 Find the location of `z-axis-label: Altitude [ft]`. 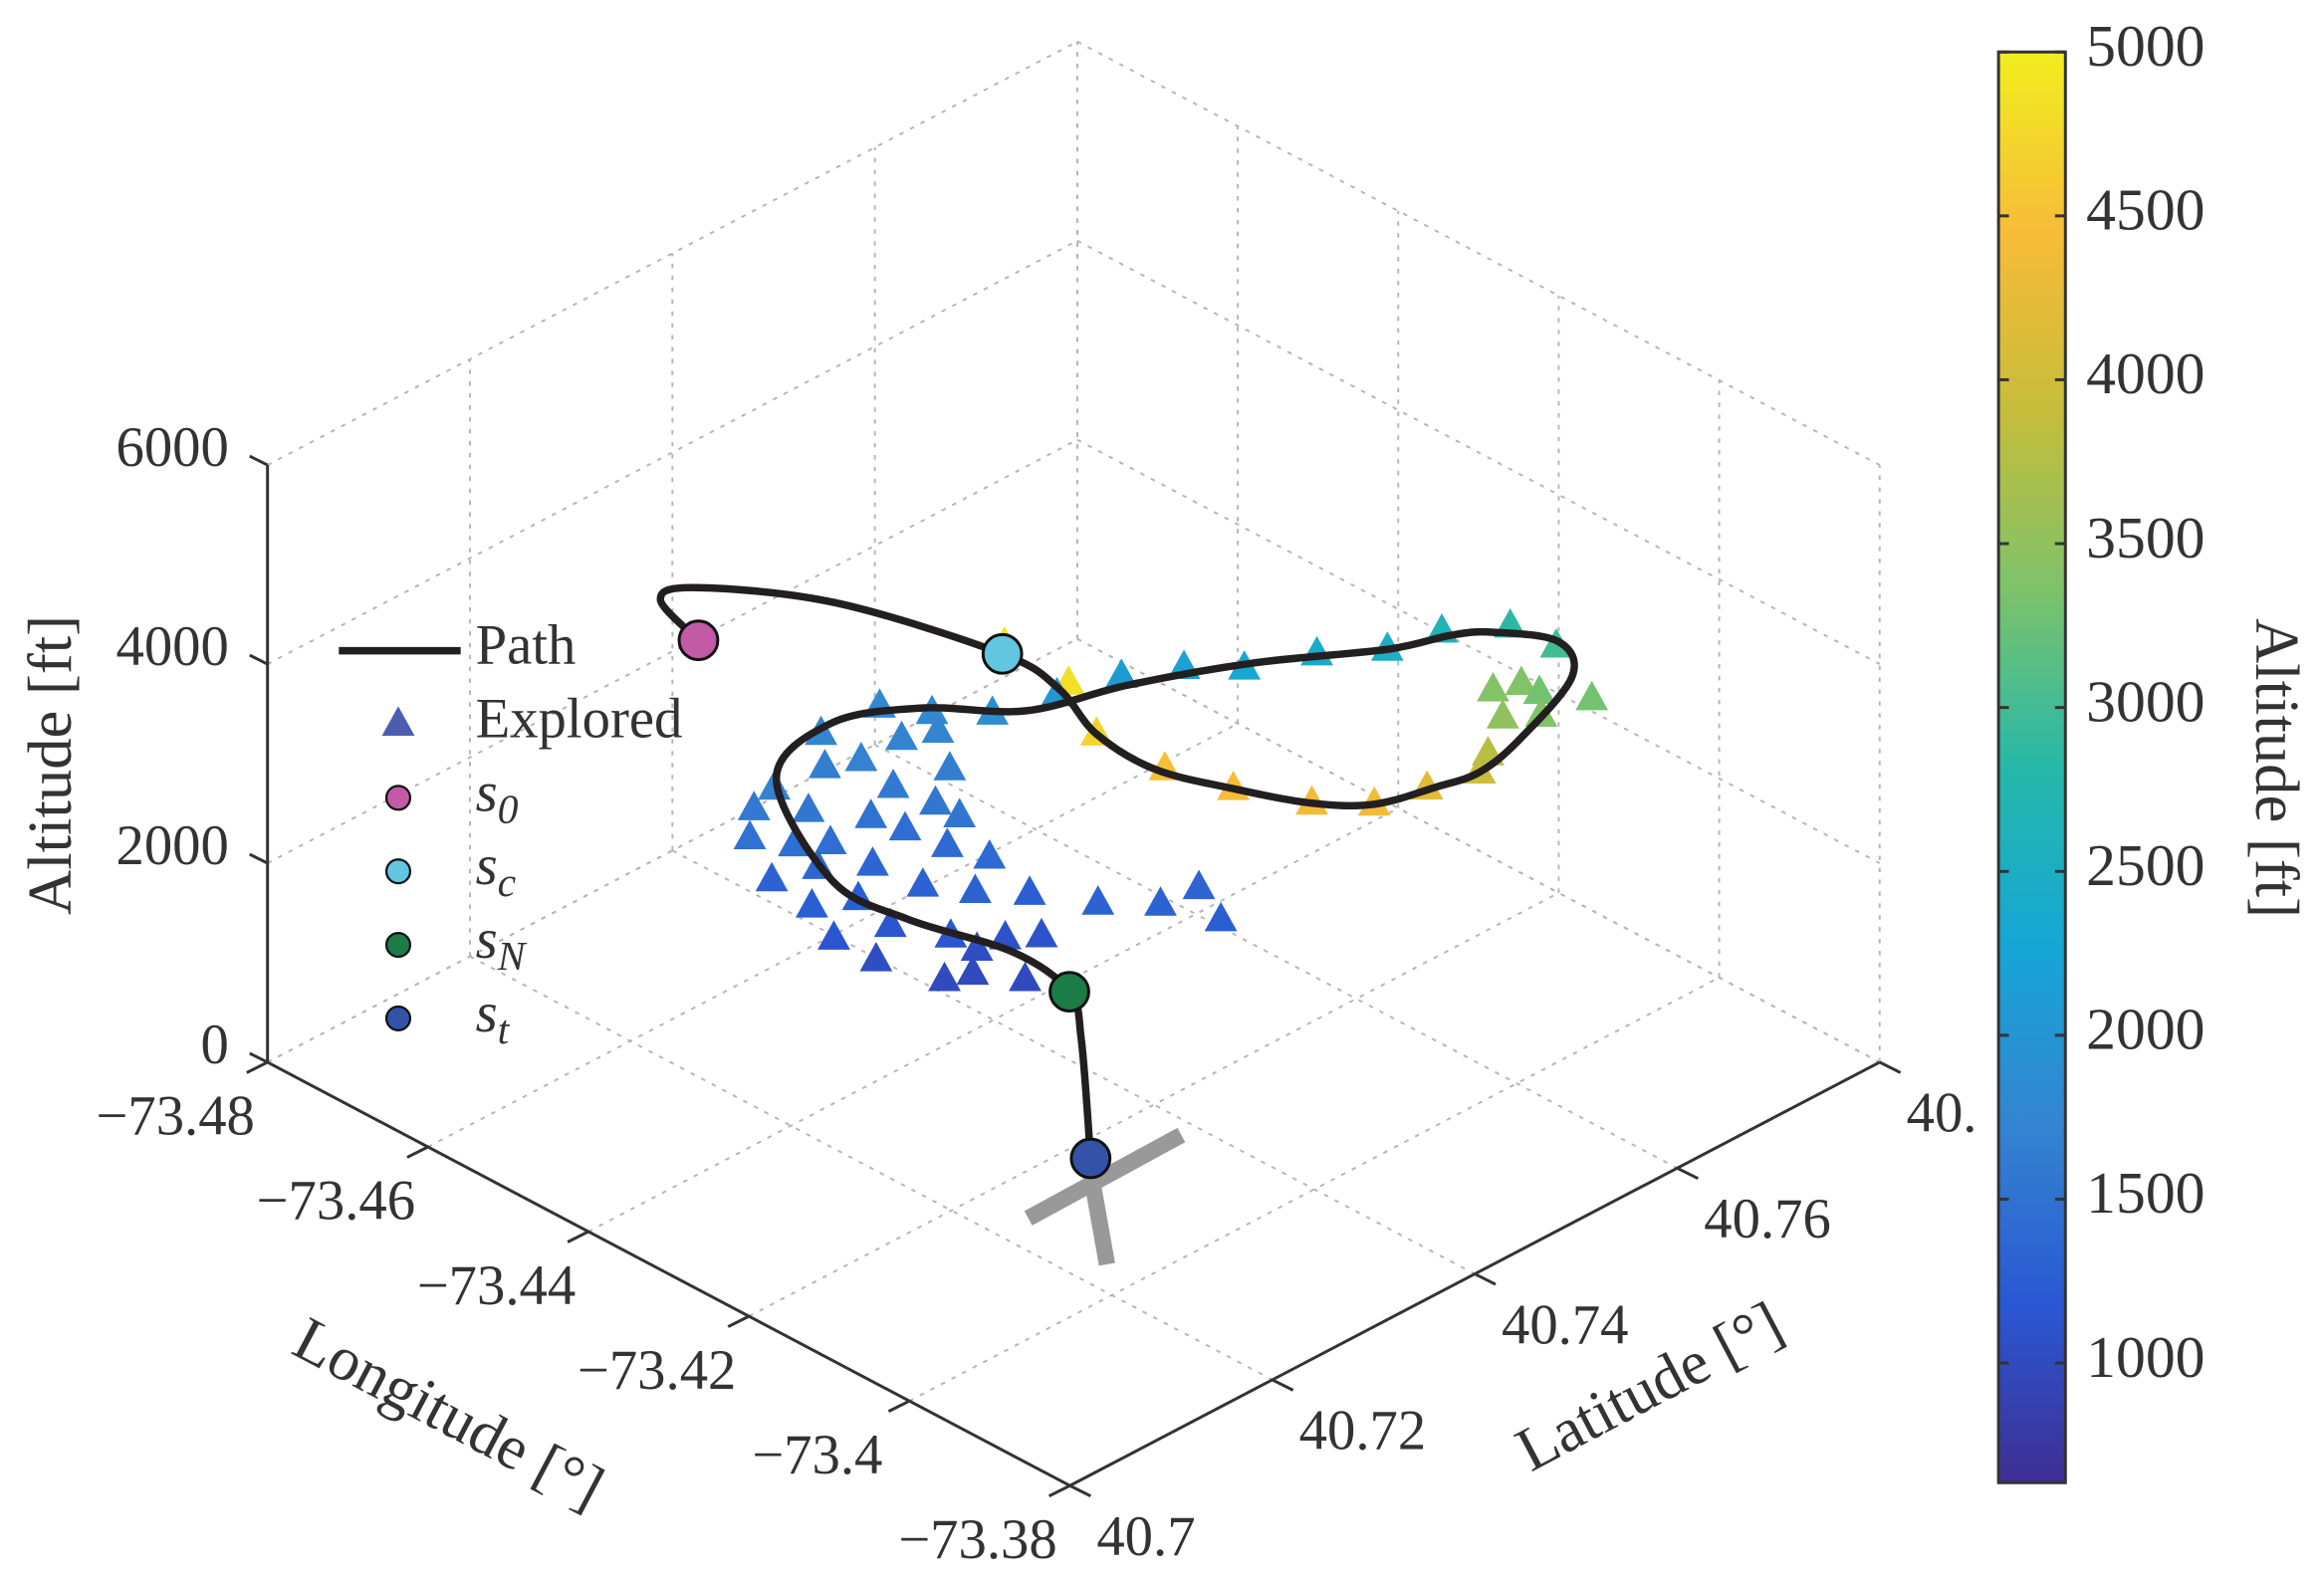

z-axis-label: Altitude [ft] is located at coordinates (50, 765).